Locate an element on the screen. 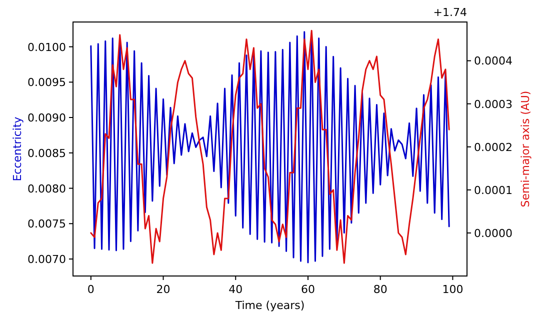 The height and width of the screenshot is (321, 540). x-tick-label: 20 is located at coordinates (163, 289).